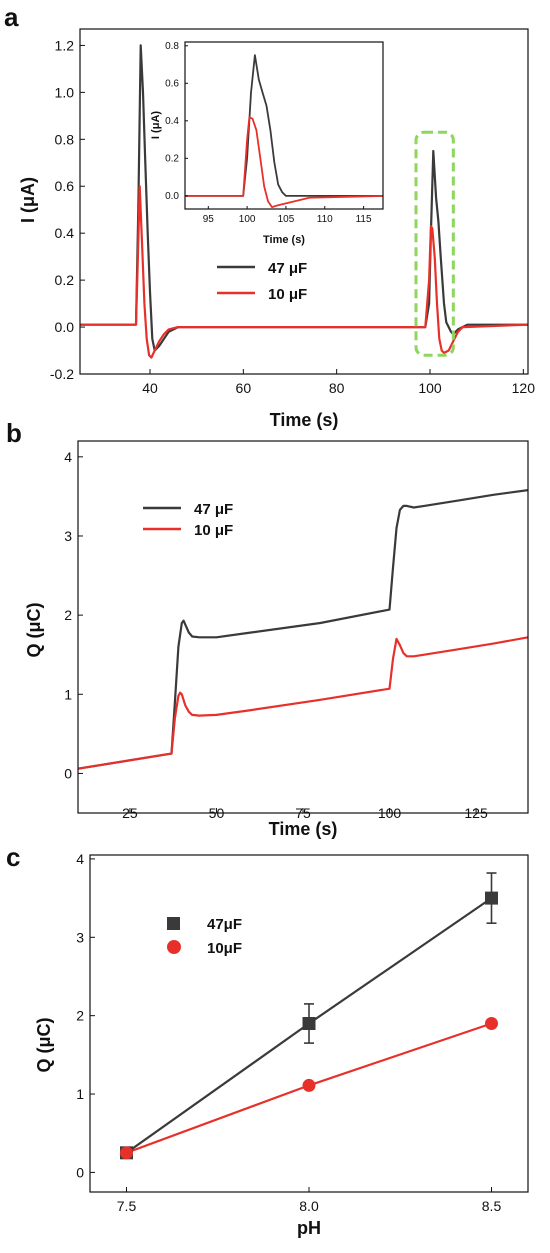  Describe the element at coordinates (68, 773) in the screenshot. I see `panel-b-y-tick-label: 0` at that location.